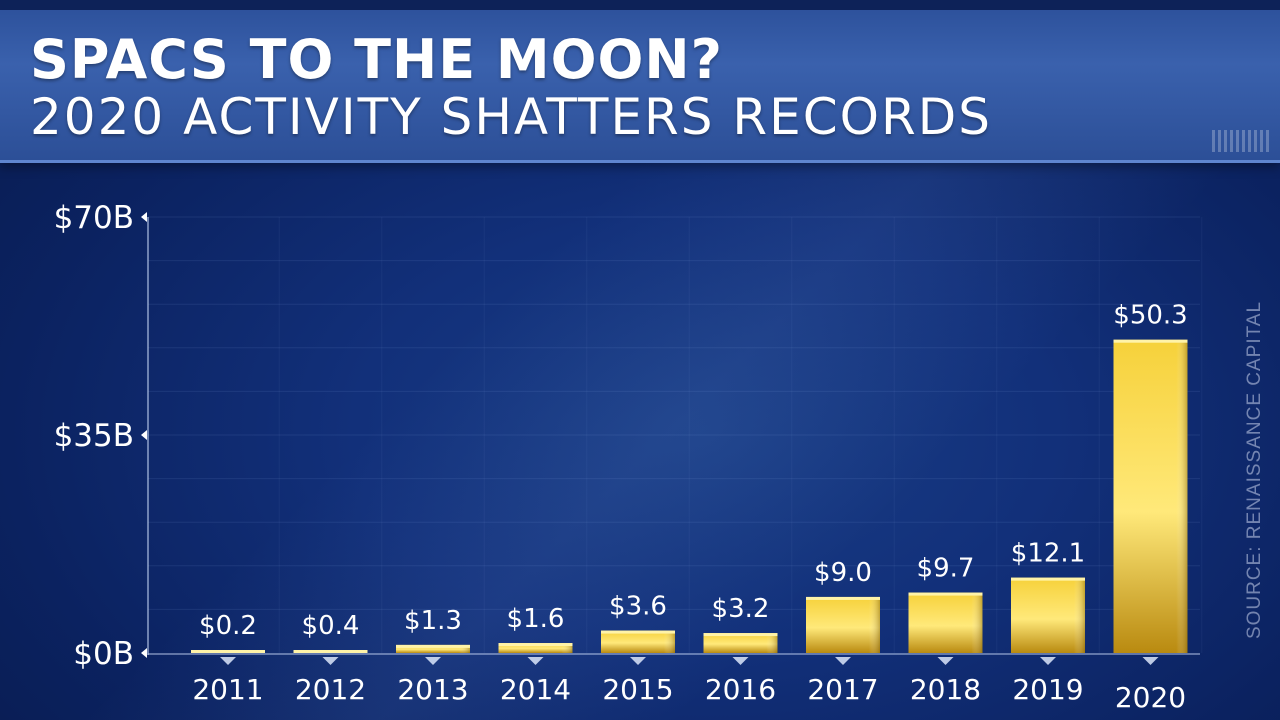 Image resolution: width=1280 pixels, height=720 pixels. I want to click on y-tick-label: $0B, so click(103, 654).